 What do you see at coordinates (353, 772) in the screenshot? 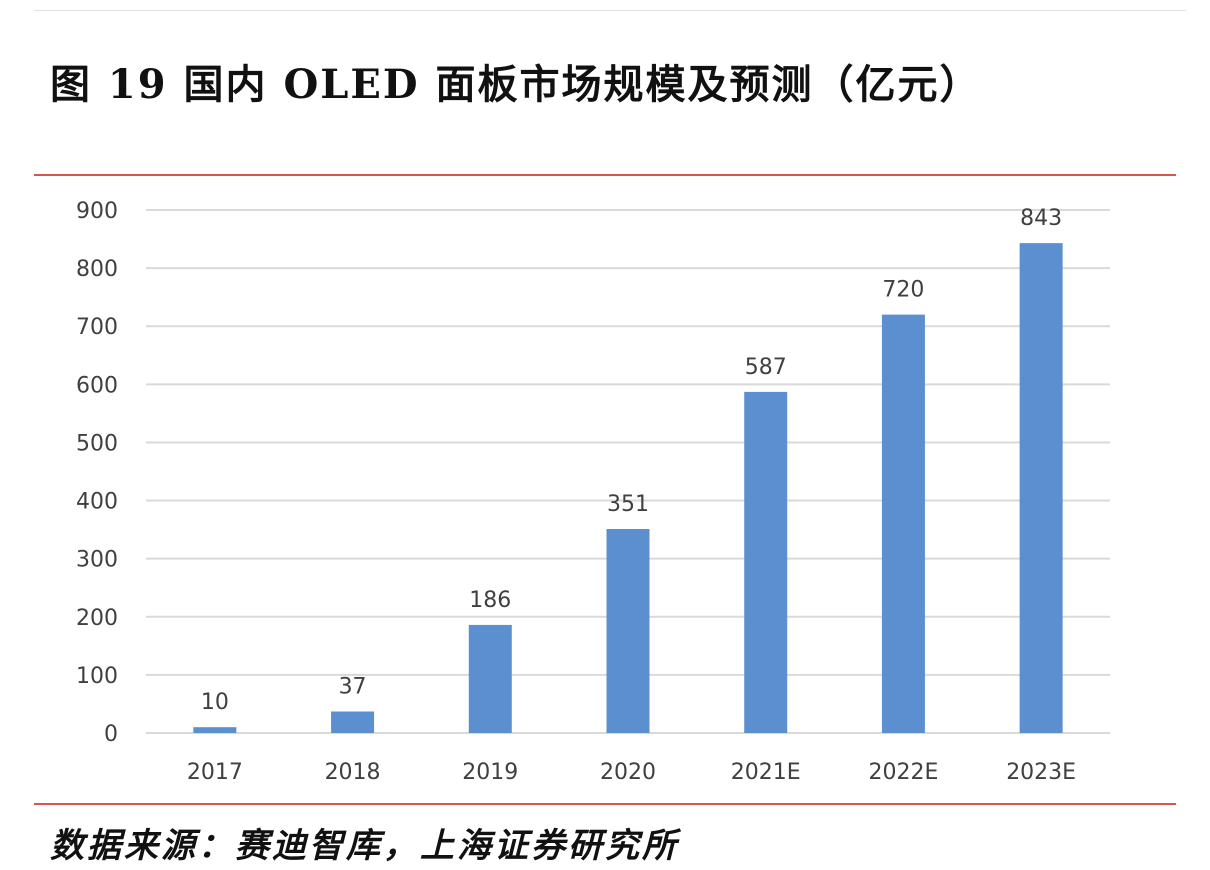
I see `x-tick-label-2018: 2018` at bounding box center [353, 772].